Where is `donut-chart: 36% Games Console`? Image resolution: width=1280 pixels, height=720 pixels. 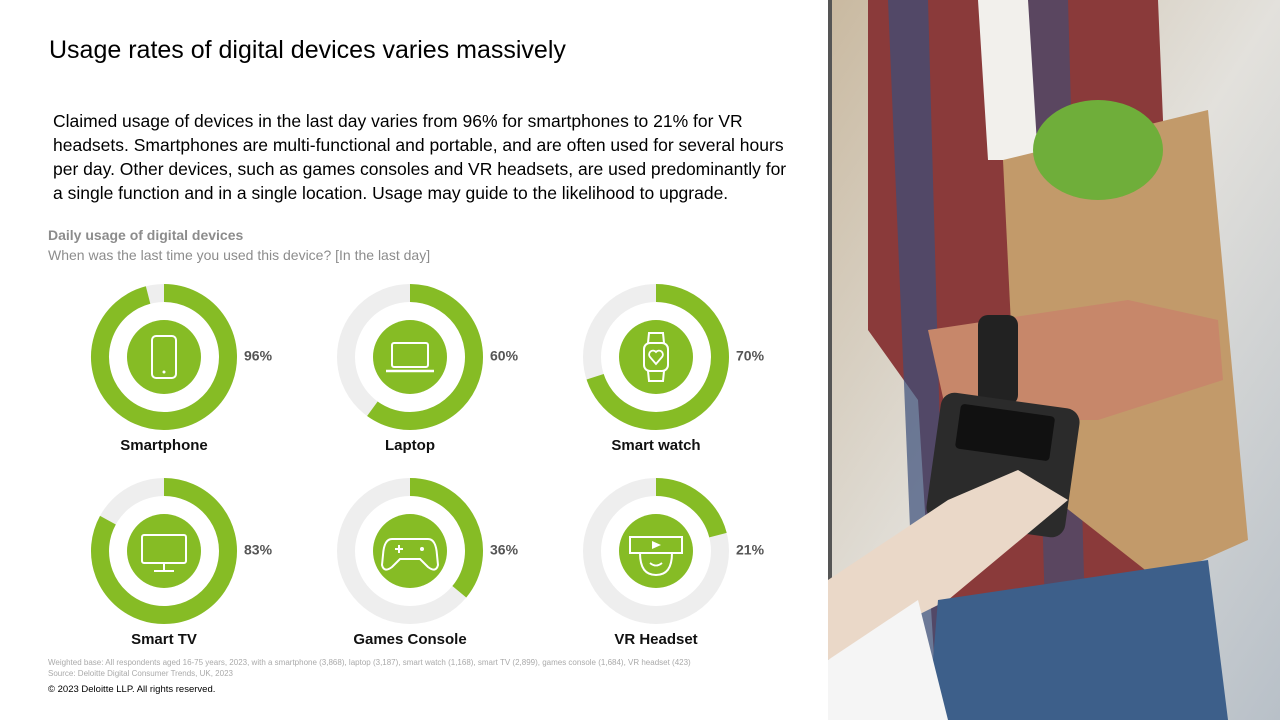
donut-chart: 36% Games Console is located at coordinates (428, 563).